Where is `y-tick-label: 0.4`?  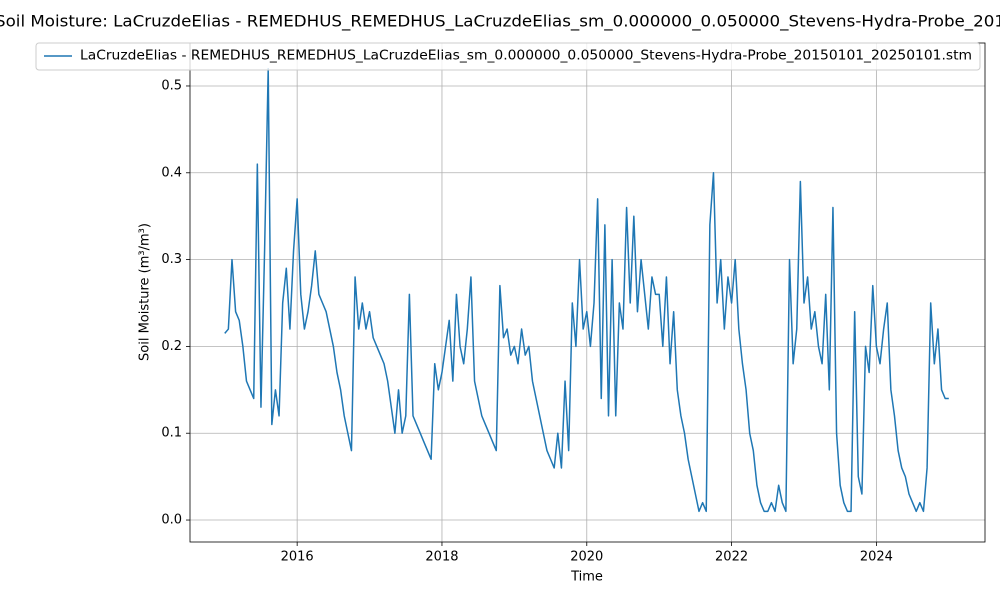 y-tick-label: 0.4 is located at coordinates (171, 172).